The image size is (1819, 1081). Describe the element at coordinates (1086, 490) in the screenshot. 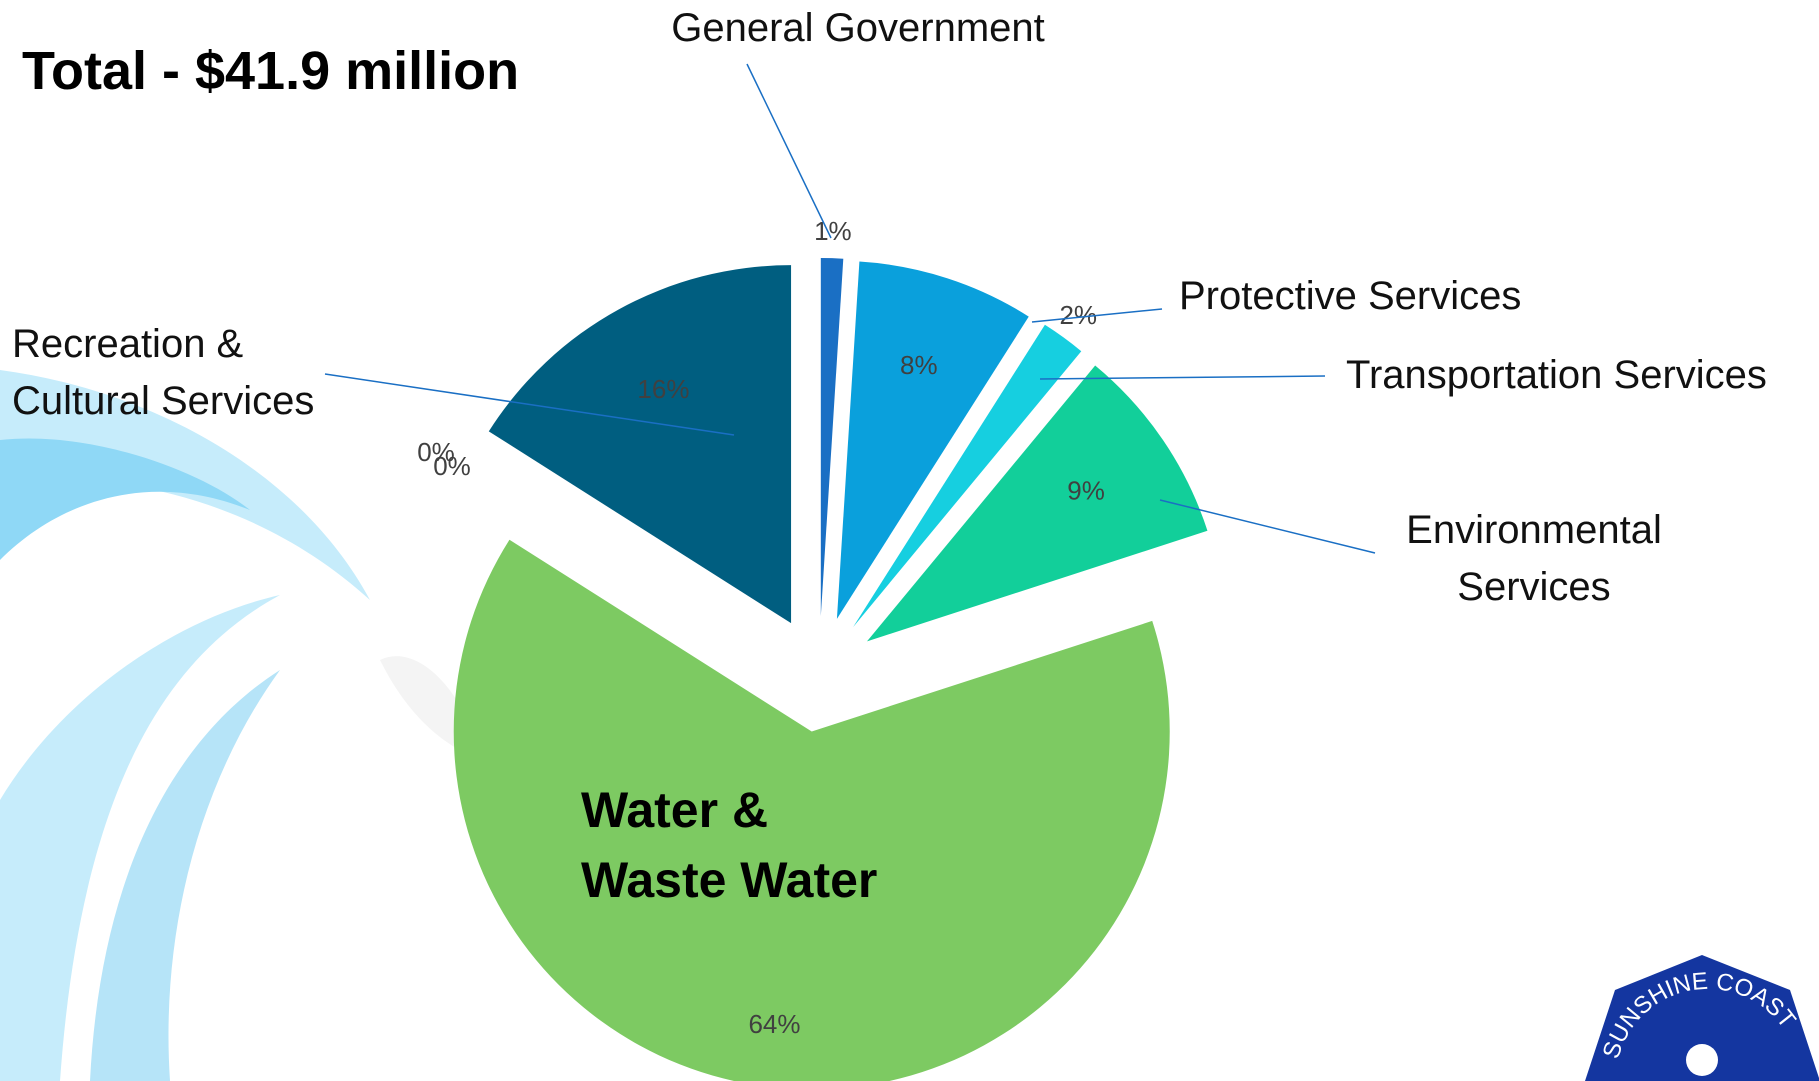

I see `value-label: 9%` at that location.